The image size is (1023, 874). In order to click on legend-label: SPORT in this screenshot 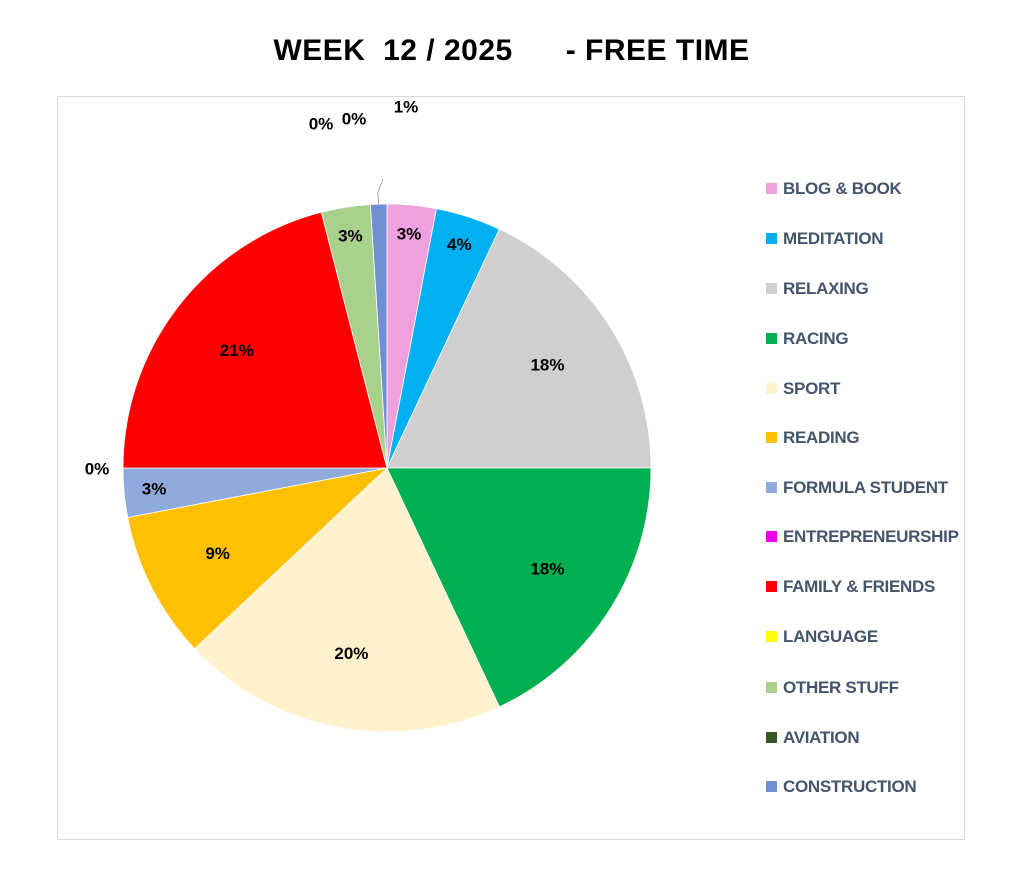, I will do `click(812, 388)`.